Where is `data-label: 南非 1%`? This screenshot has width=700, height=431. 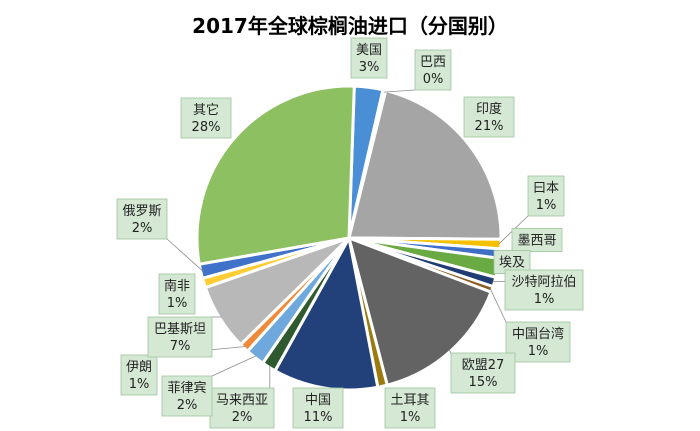
data-label: 南非 1% is located at coordinates (177, 294).